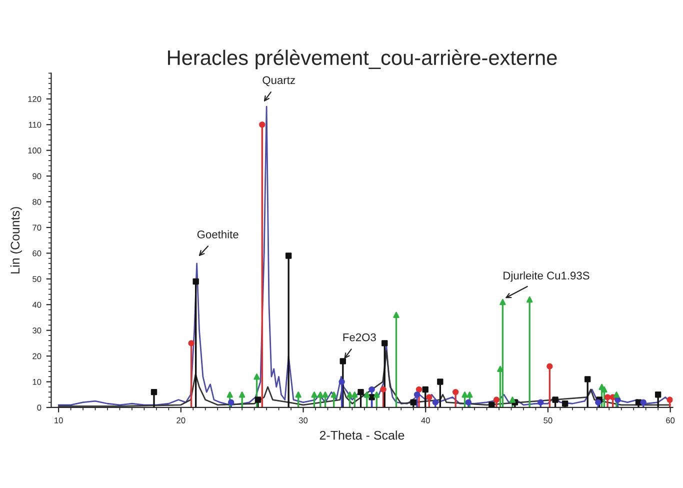 Image resolution: width=683 pixels, height=488 pixels. What do you see at coordinates (425, 420) in the screenshot?
I see `x-tick-label: 40` at bounding box center [425, 420].